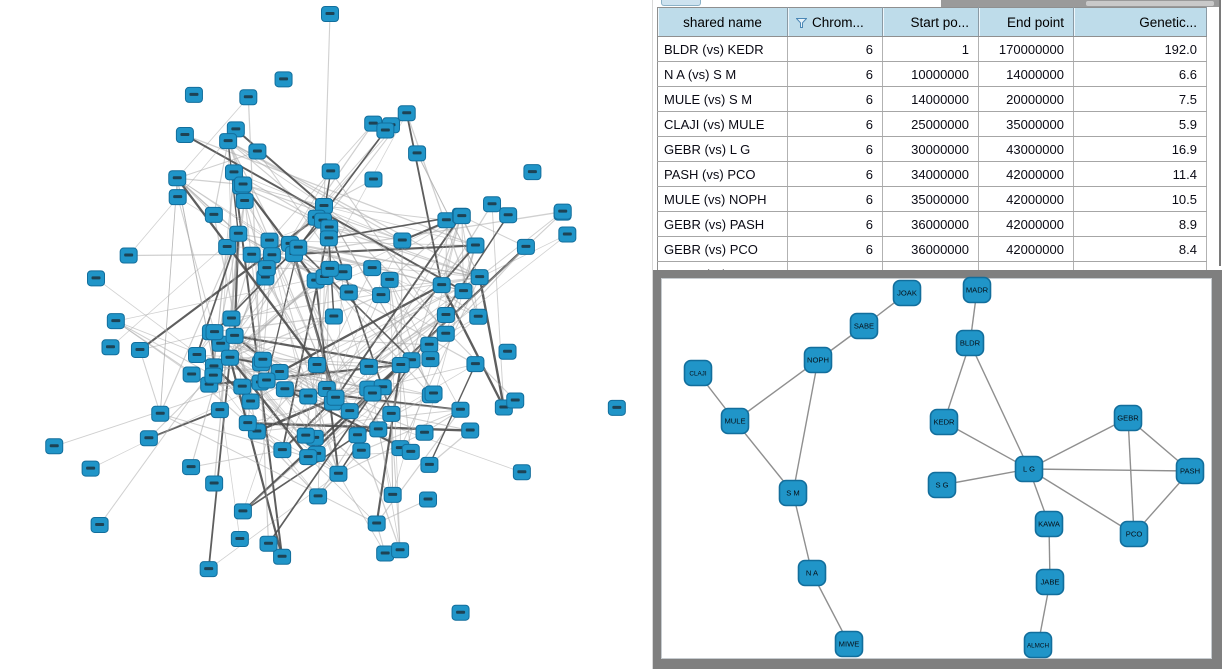 The height and width of the screenshot is (669, 1222). I want to click on table-cell: 192.0, so click(1140, 49).